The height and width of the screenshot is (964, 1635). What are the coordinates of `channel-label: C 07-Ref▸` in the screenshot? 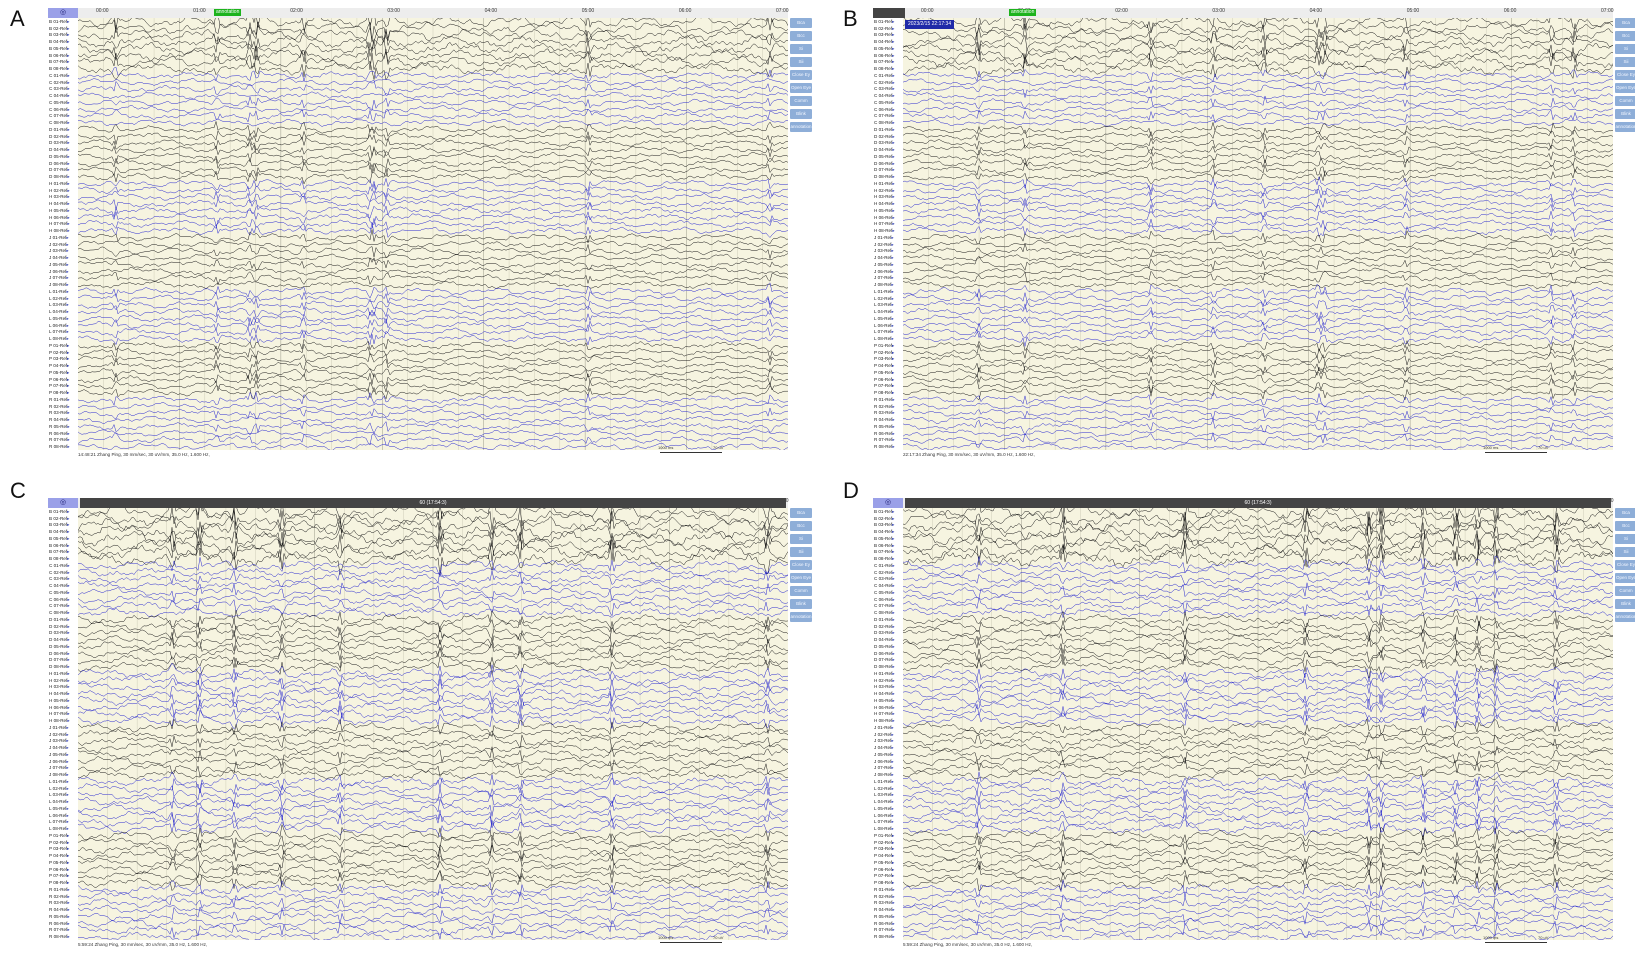 It's located at (59, 605).